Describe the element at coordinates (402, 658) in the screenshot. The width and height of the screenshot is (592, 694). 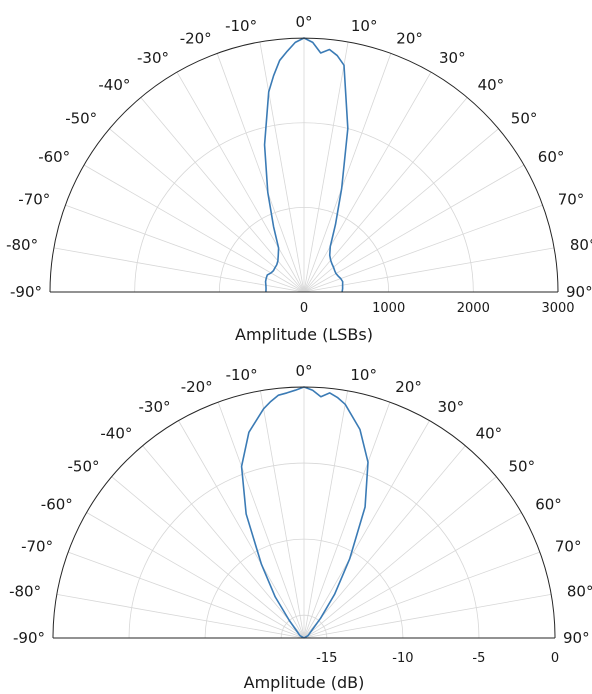
I see `radial-tick-label: -10` at that location.